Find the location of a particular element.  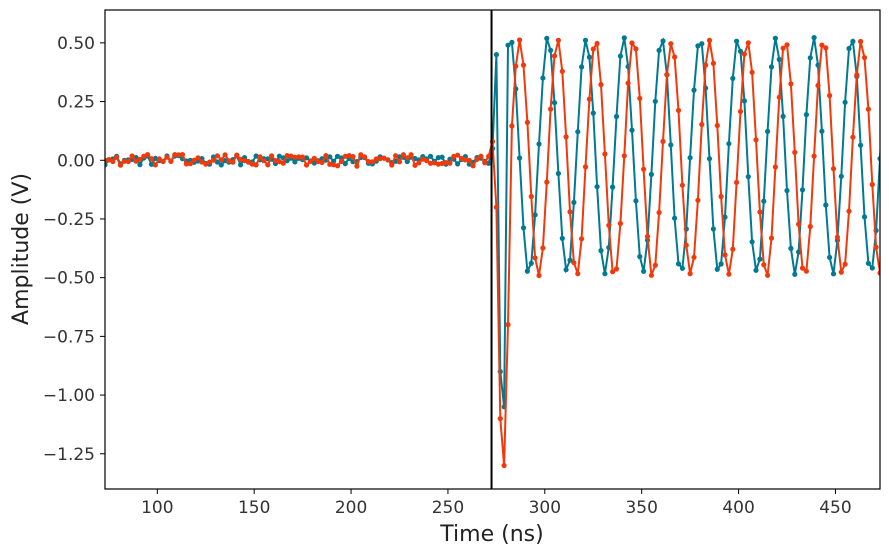

x-tick-label: 400 is located at coordinates (738, 508).